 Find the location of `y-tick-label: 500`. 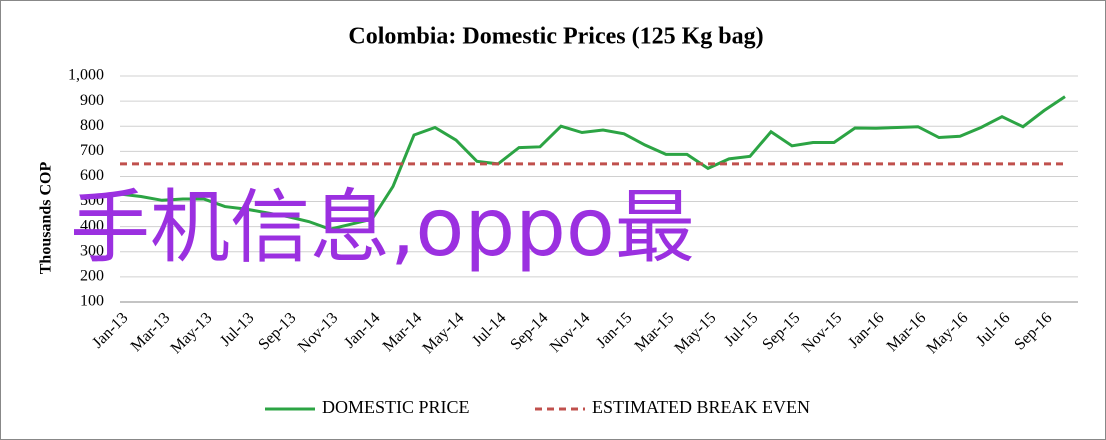

y-tick-label: 500 is located at coordinates (92, 200).